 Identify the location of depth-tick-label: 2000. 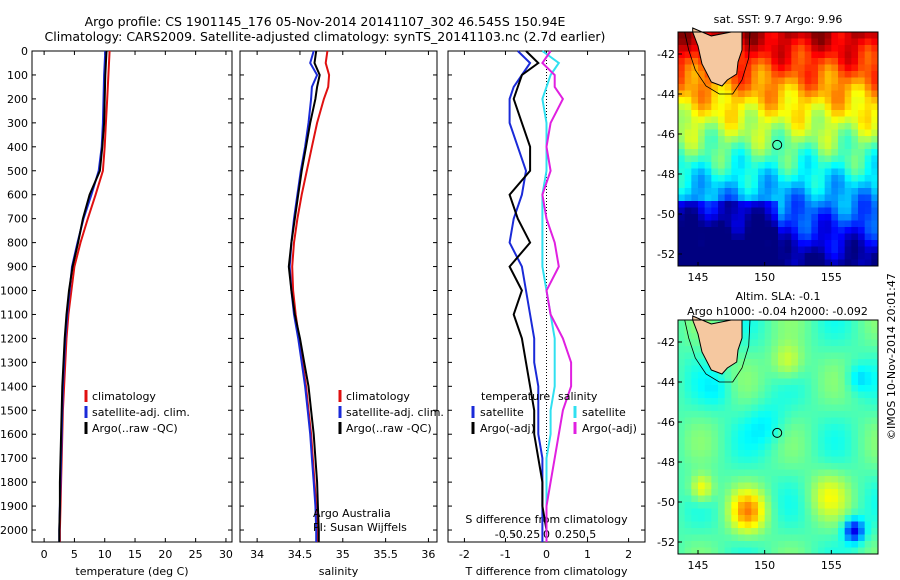
(14, 530).